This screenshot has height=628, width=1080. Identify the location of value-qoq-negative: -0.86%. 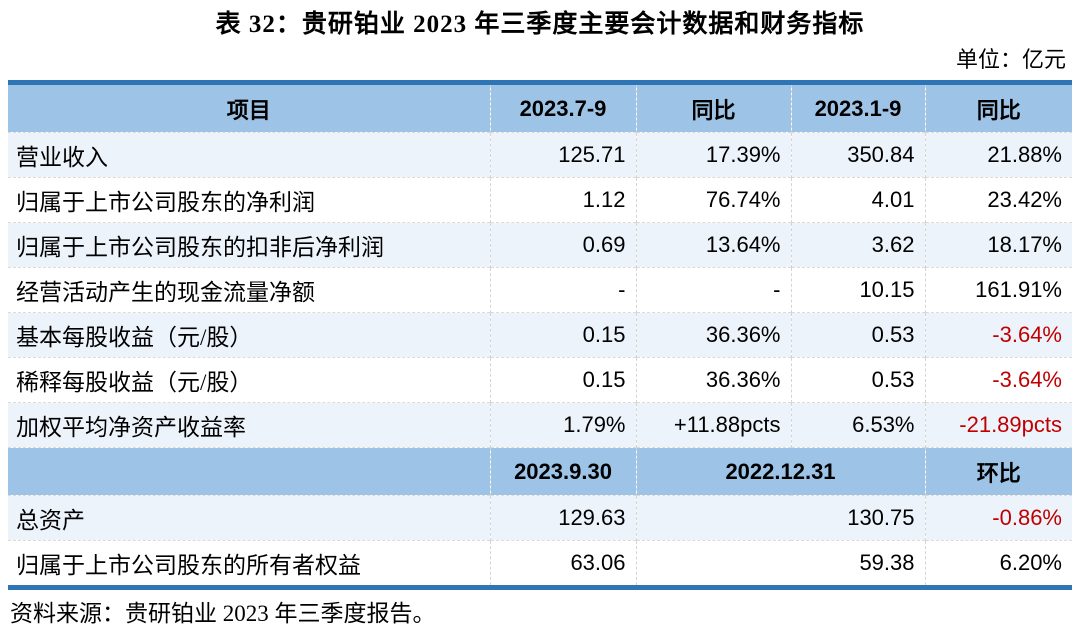
(998, 518).